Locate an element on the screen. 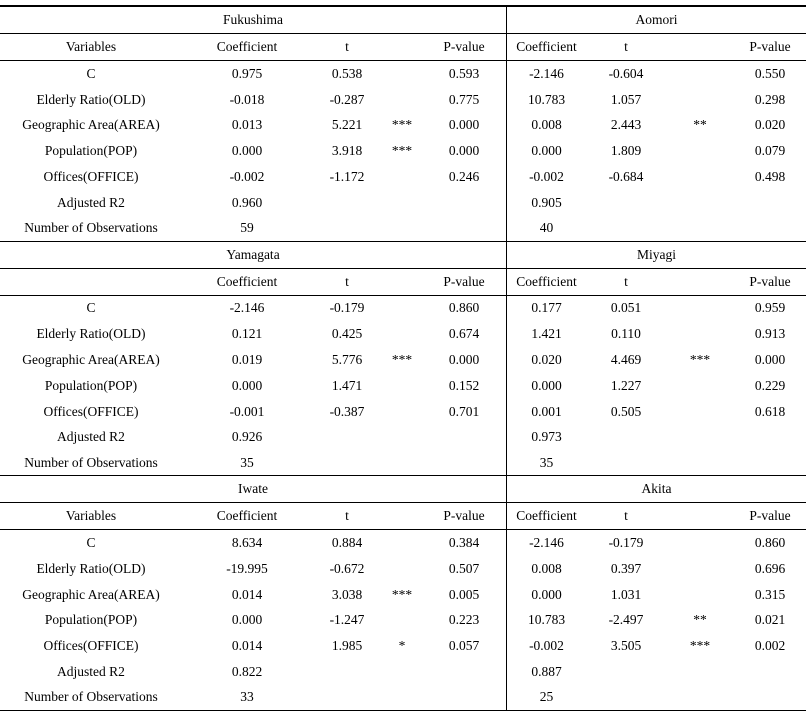 This screenshot has height=719, width=806. cell-p-value-left: 0.152 is located at coordinates (464, 385).